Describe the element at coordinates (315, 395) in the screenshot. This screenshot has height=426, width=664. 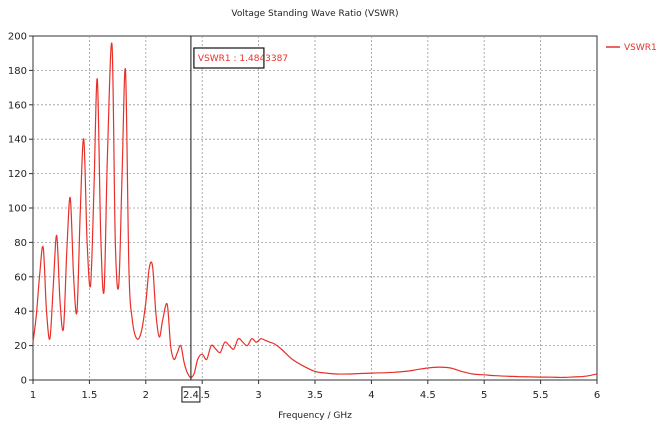
I see `x-tick-label: 3.5` at that location.